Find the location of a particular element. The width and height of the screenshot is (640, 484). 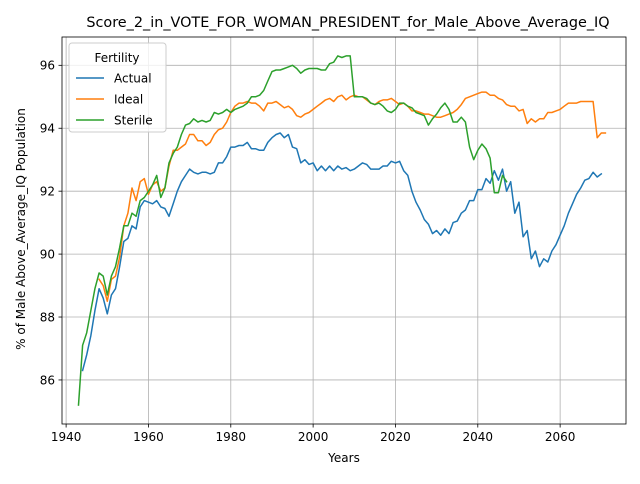

y-tick-label: 86 is located at coordinates (47, 380).